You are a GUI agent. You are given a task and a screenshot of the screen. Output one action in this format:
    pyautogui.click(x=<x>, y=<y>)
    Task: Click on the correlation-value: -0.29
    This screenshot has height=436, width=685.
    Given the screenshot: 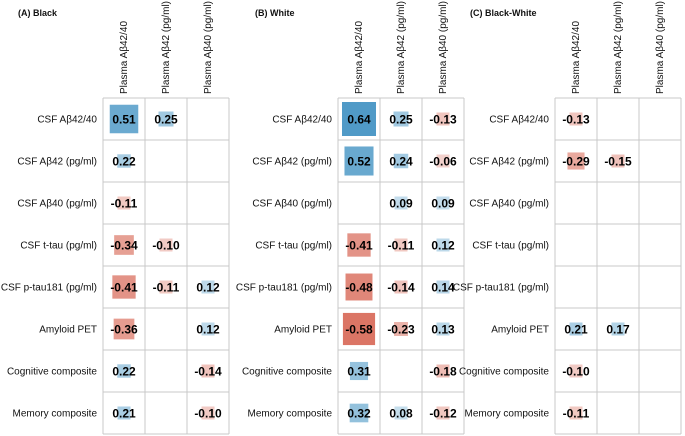 What is the action you would take?
    pyautogui.click(x=576, y=162)
    